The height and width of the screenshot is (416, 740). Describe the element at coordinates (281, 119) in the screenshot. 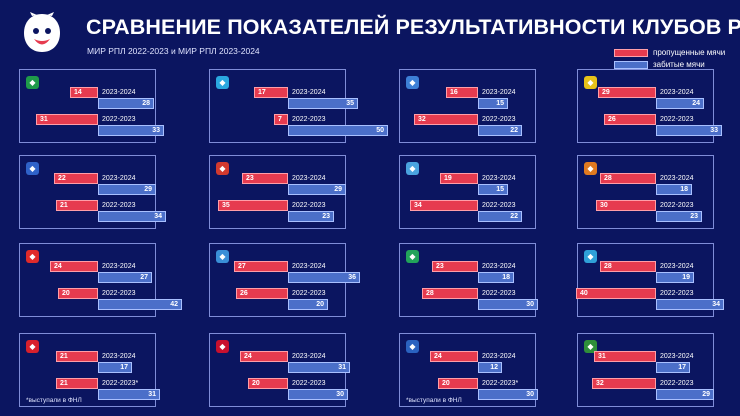

I see `bar-conceded: 7` at that location.